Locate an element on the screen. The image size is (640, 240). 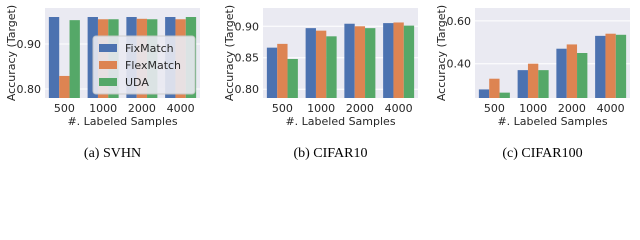
legend-label: FixMatch is located at coordinates (149, 48).